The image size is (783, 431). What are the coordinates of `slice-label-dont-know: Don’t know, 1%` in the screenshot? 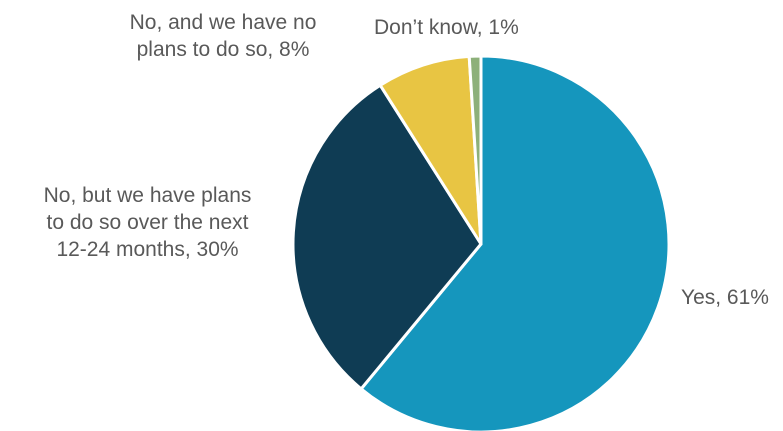 It's located at (446, 27).